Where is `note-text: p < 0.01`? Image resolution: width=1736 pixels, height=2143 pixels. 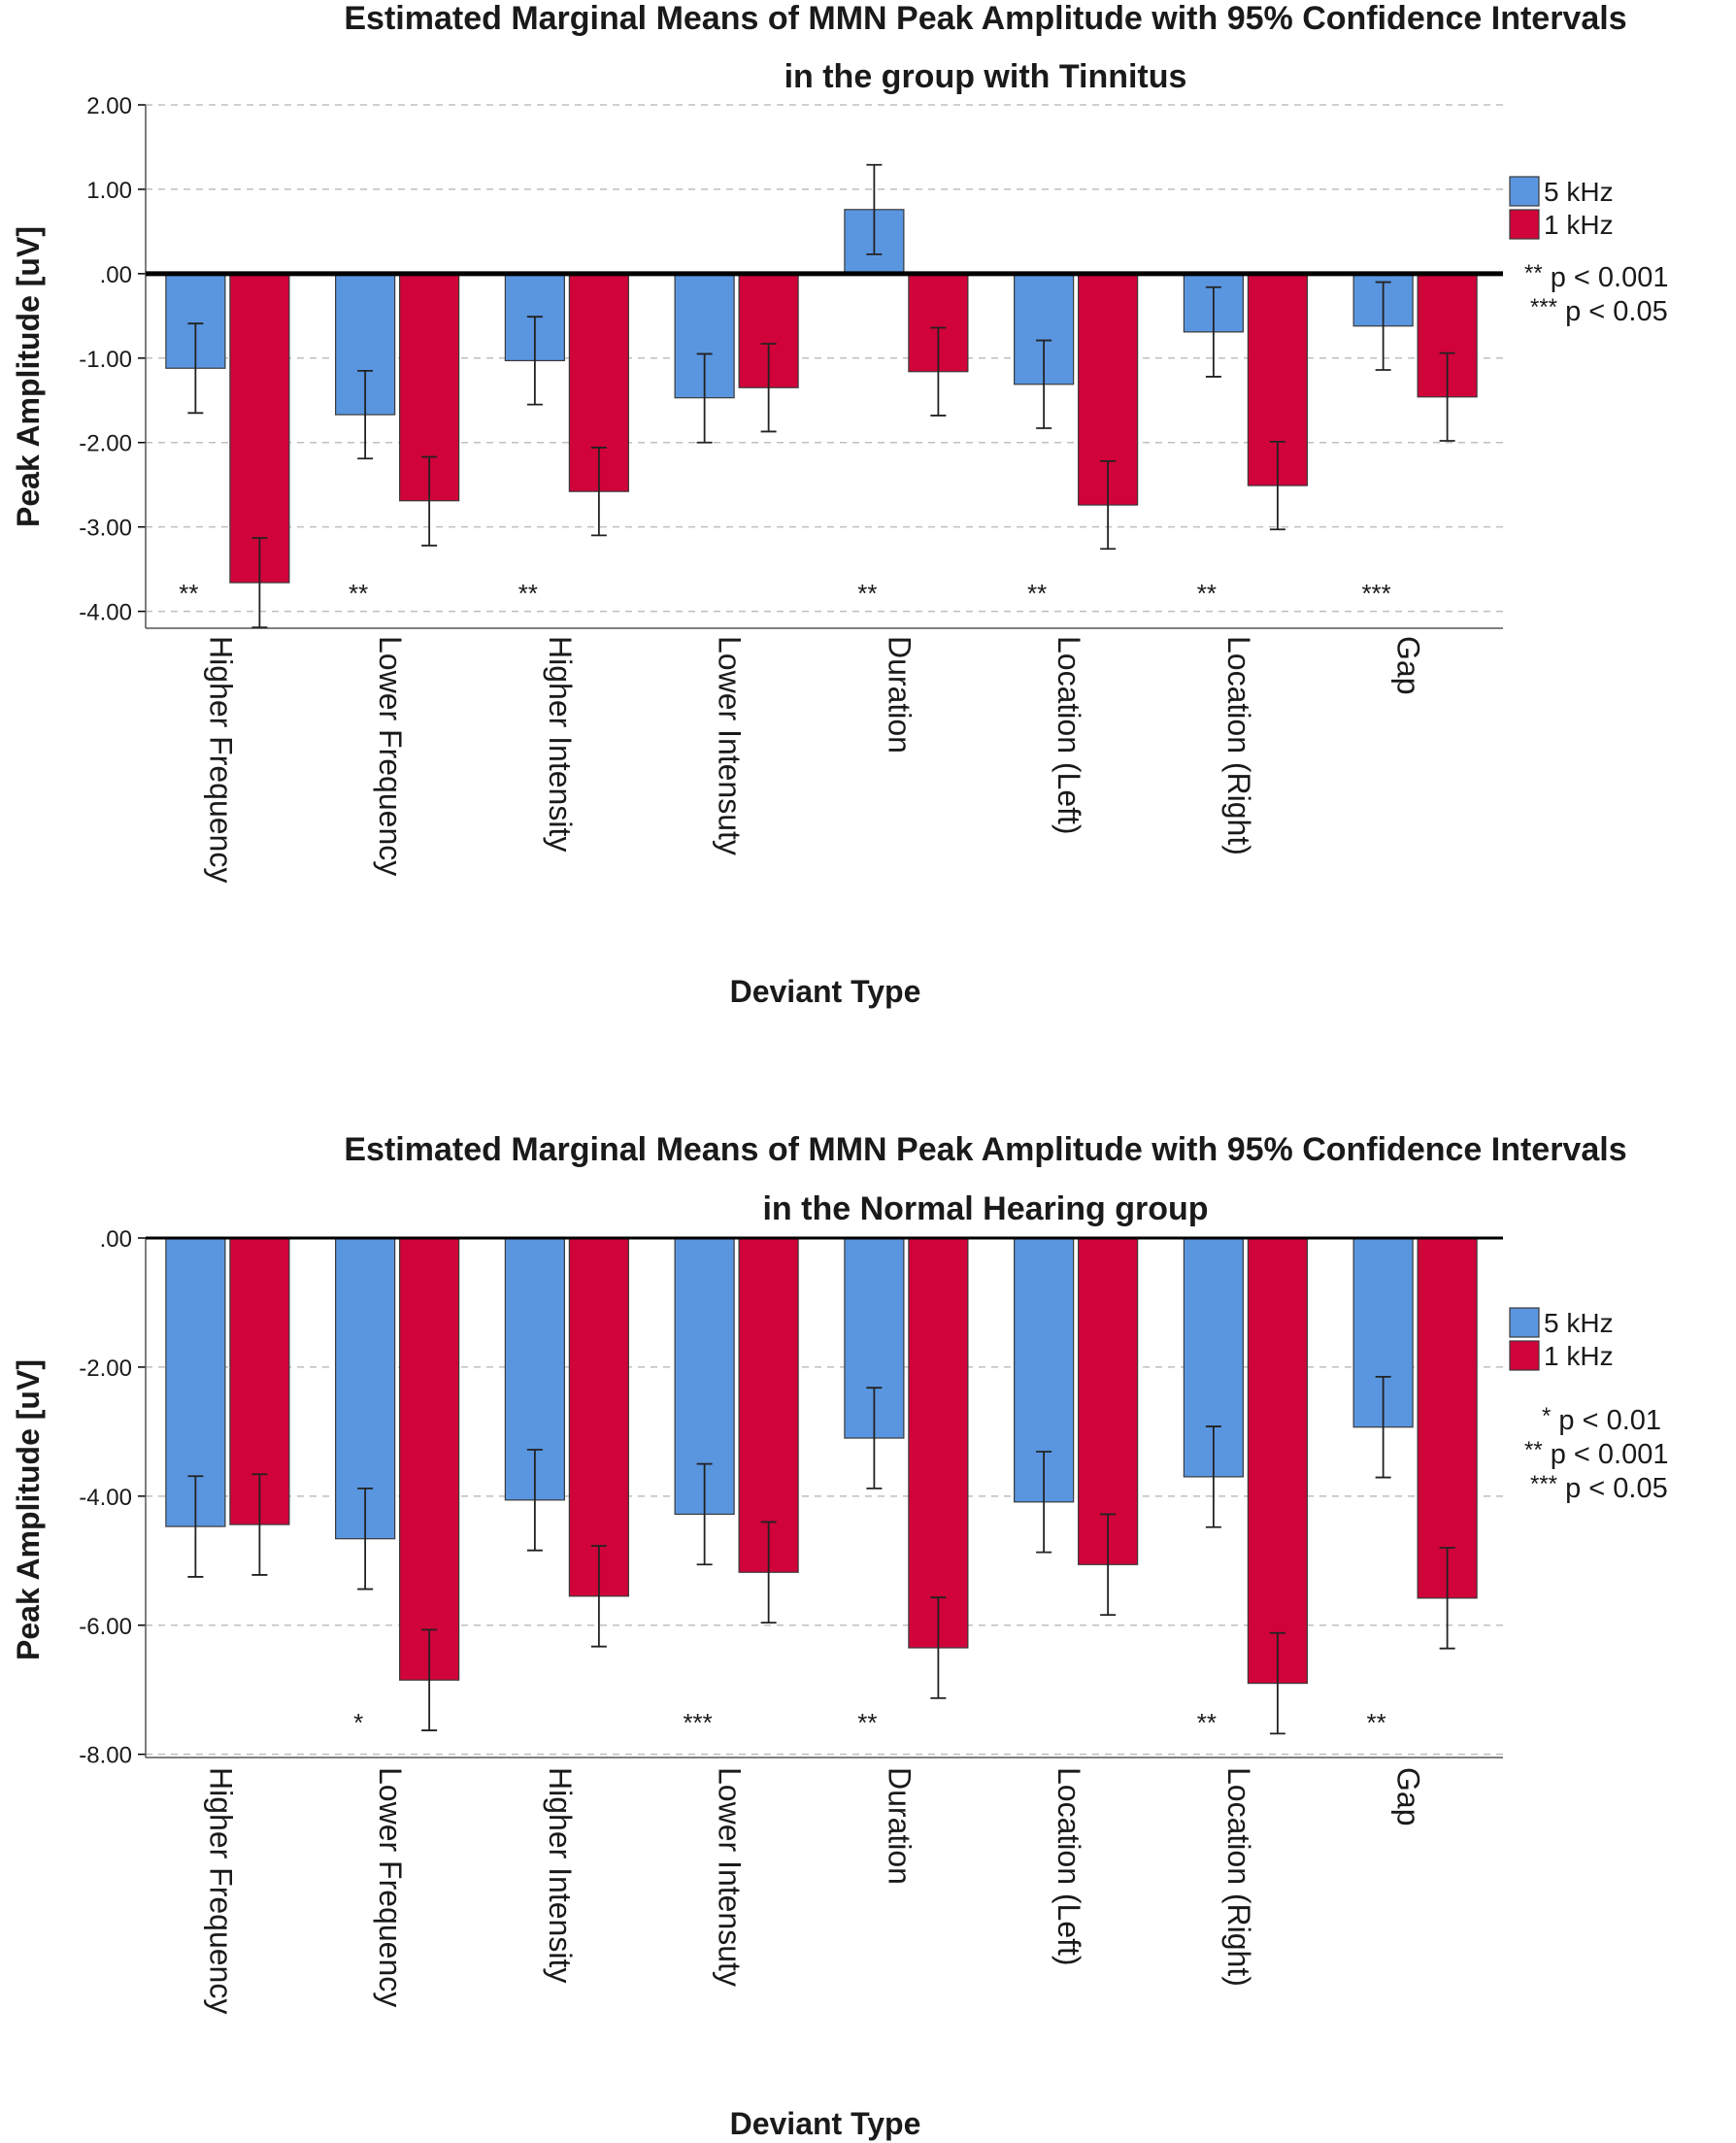
note-text: p < 0.01 is located at coordinates (1606, 1420).